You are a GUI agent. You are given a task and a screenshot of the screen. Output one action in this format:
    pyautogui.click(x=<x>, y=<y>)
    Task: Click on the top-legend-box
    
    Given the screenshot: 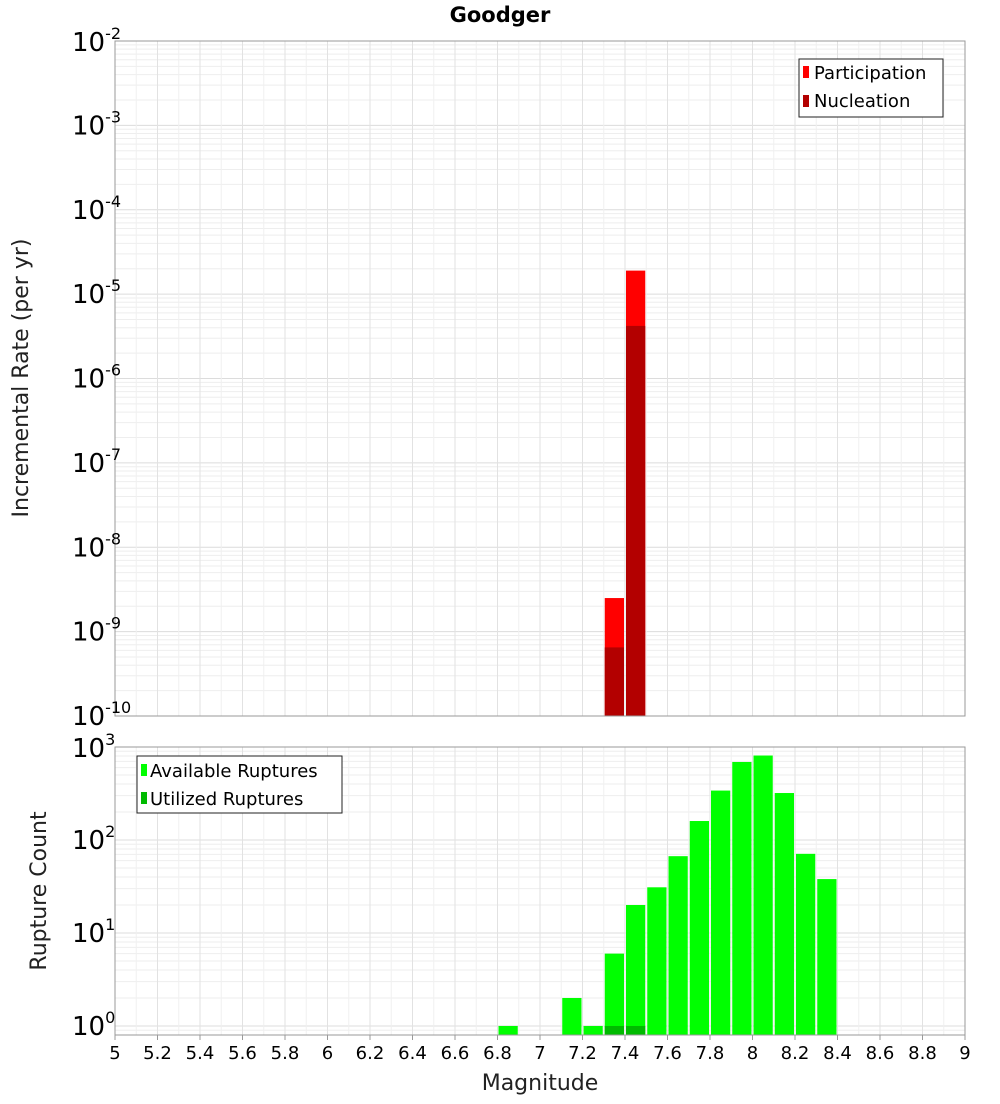 What is the action you would take?
    pyautogui.click(x=871, y=88)
    